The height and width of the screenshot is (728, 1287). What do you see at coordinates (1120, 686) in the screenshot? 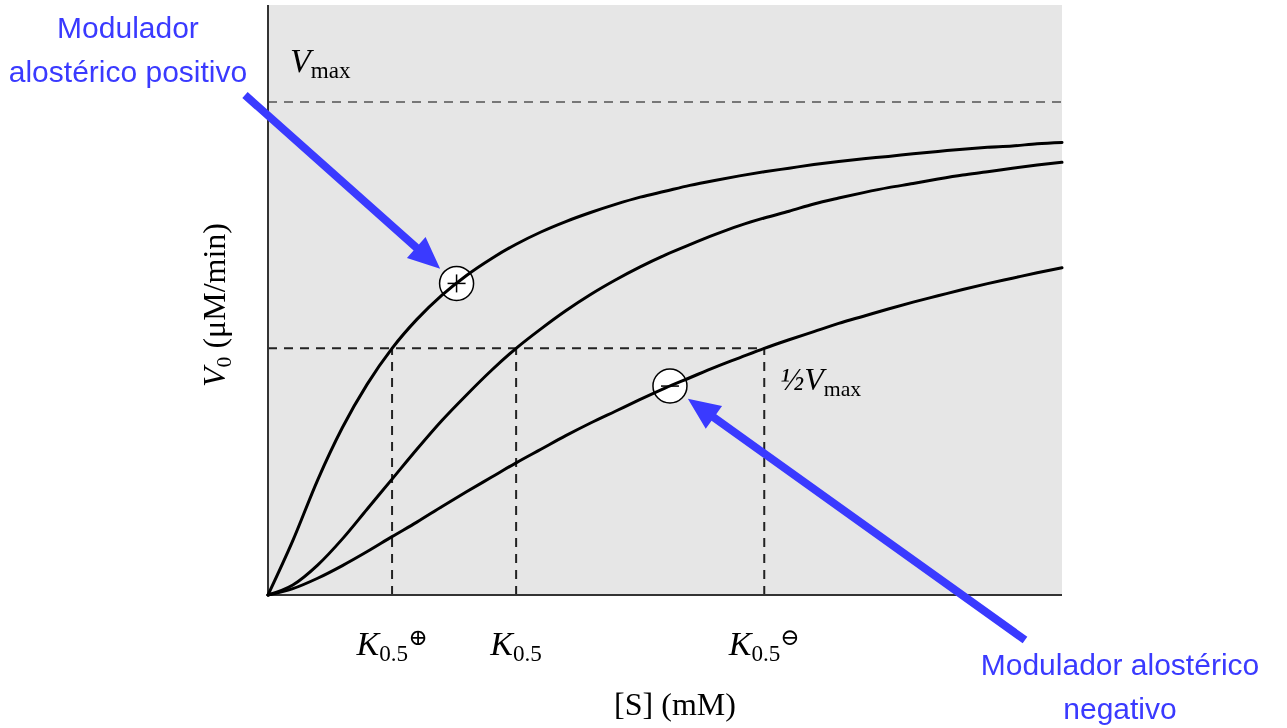
I see `text: Modulador alostérico negativo` at bounding box center [1120, 686].